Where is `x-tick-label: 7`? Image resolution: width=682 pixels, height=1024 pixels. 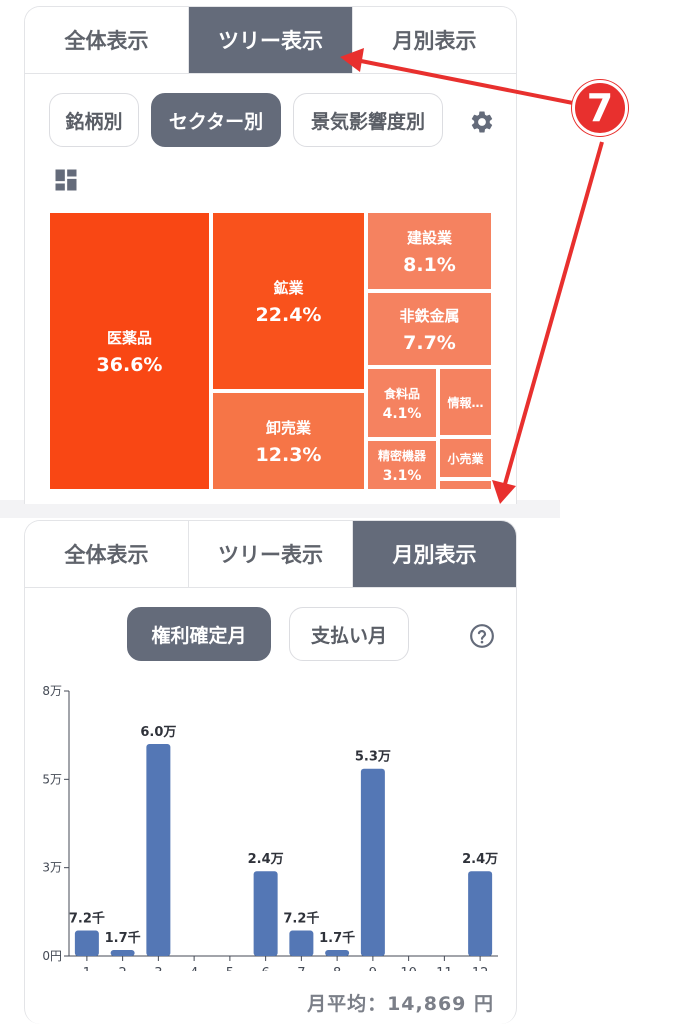
x-tick-label: 7 is located at coordinates (301, 968).